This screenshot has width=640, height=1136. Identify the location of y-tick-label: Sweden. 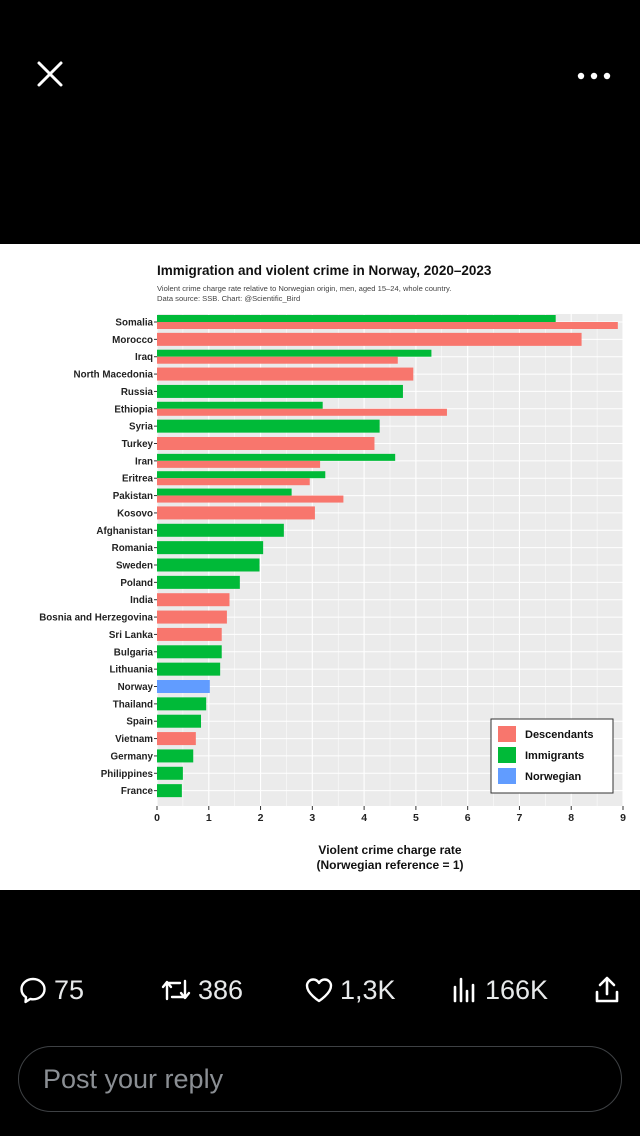
(134, 566).